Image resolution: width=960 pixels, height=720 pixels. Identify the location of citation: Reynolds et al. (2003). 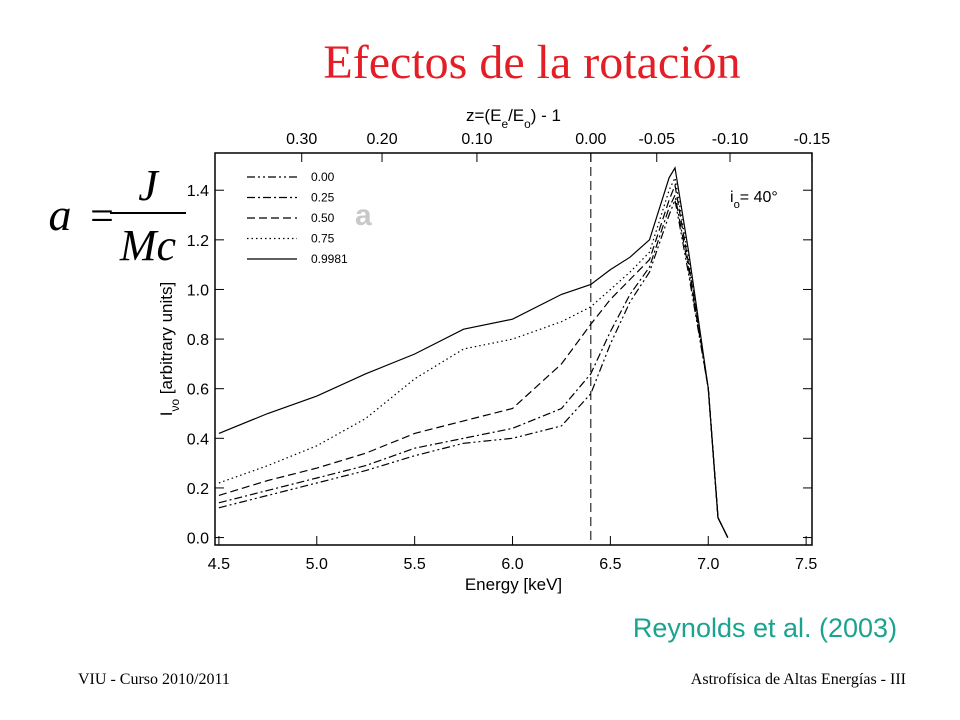
(765, 628).